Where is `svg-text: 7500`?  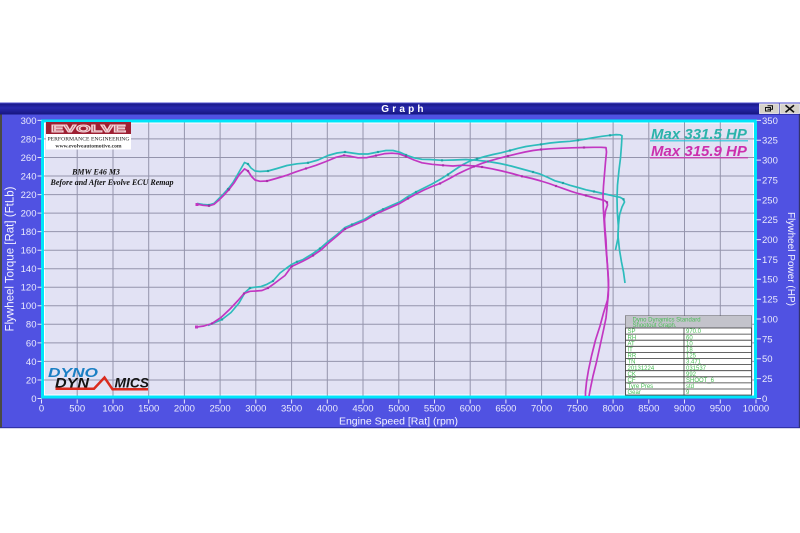 svg-text: 7500 is located at coordinates (577, 409).